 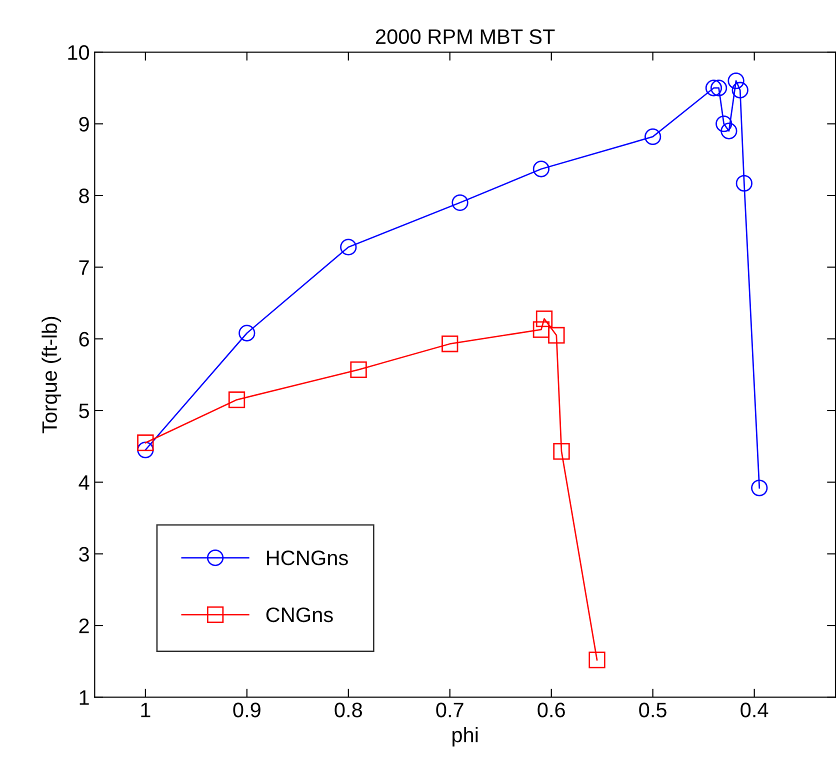 What do you see at coordinates (348, 710) in the screenshot?
I see `x-tick-label: 0.8` at bounding box center [348, 710].